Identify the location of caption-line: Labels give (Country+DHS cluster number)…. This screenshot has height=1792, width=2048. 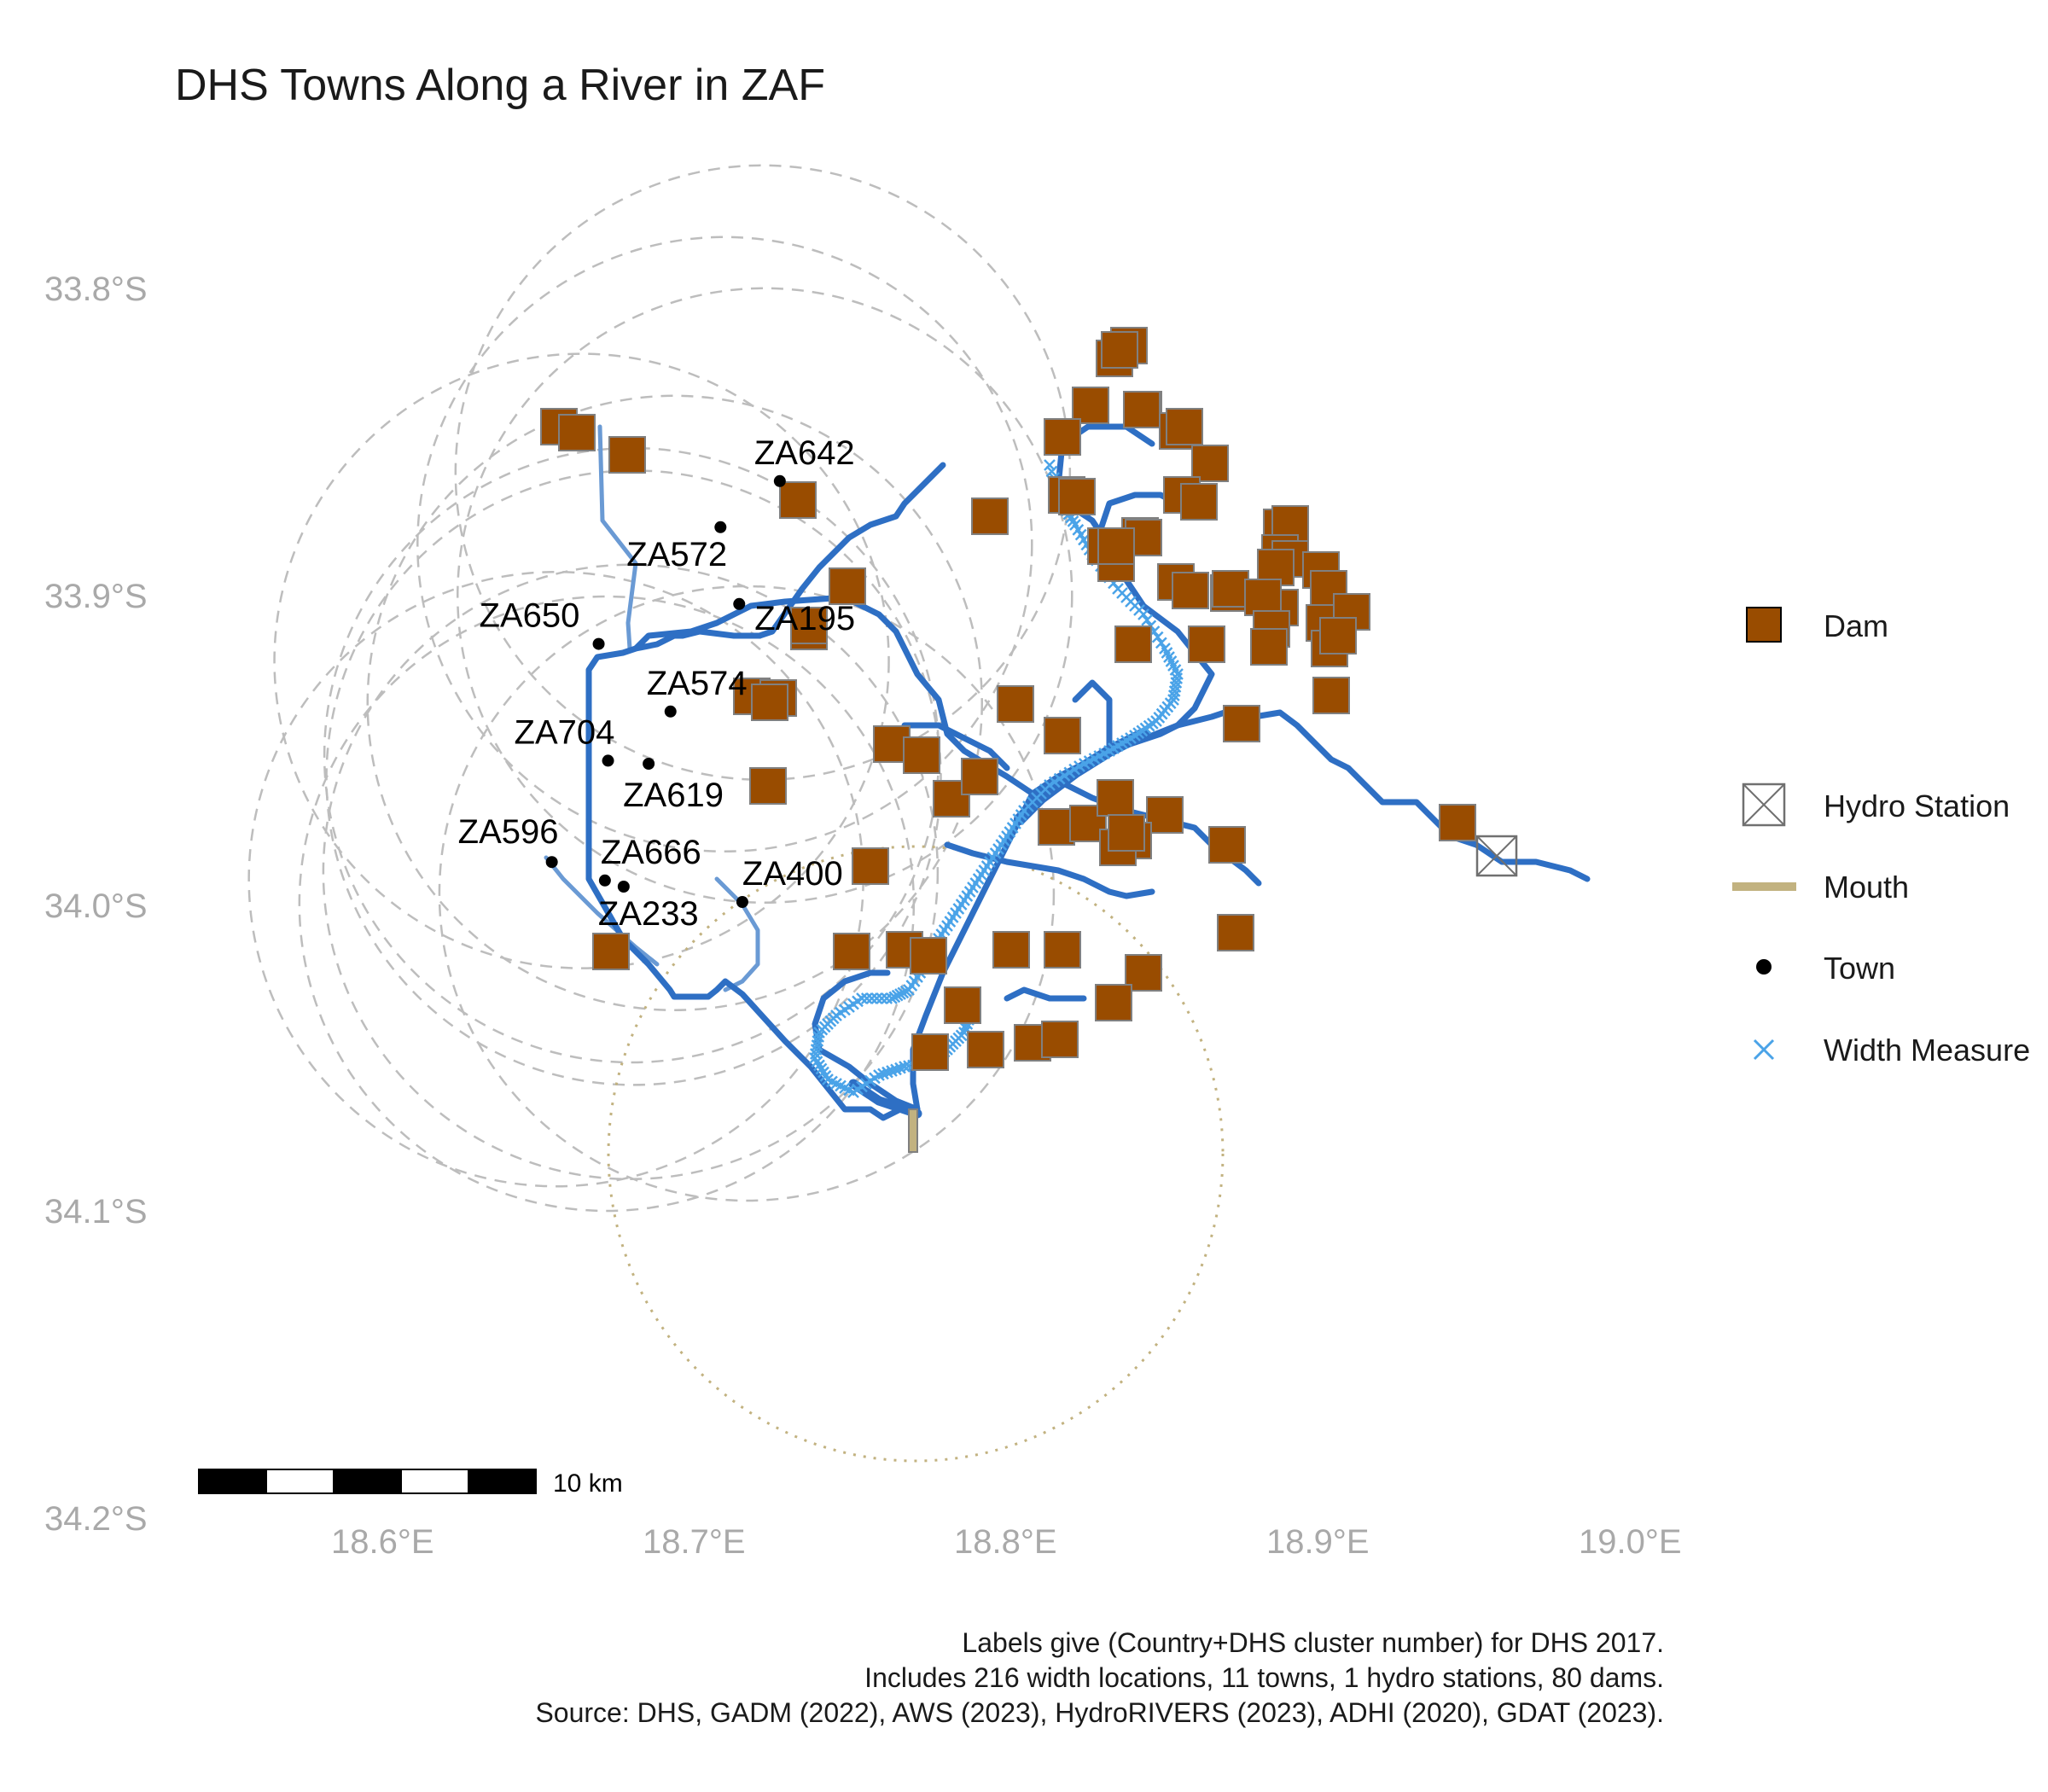
(1313, 1642).